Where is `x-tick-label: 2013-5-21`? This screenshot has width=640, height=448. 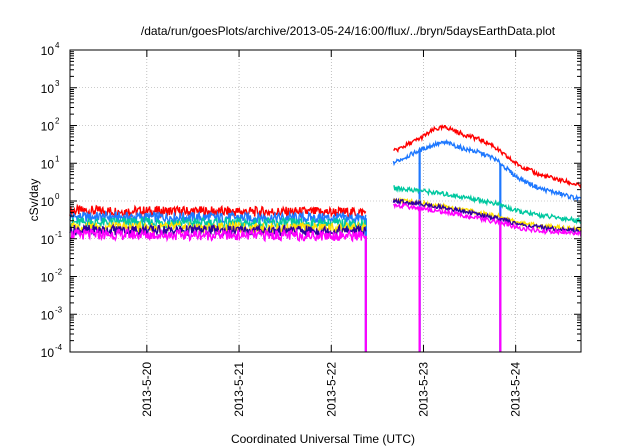 x-tick-label: 2013-5-21 is located at coordinates (239, 389).